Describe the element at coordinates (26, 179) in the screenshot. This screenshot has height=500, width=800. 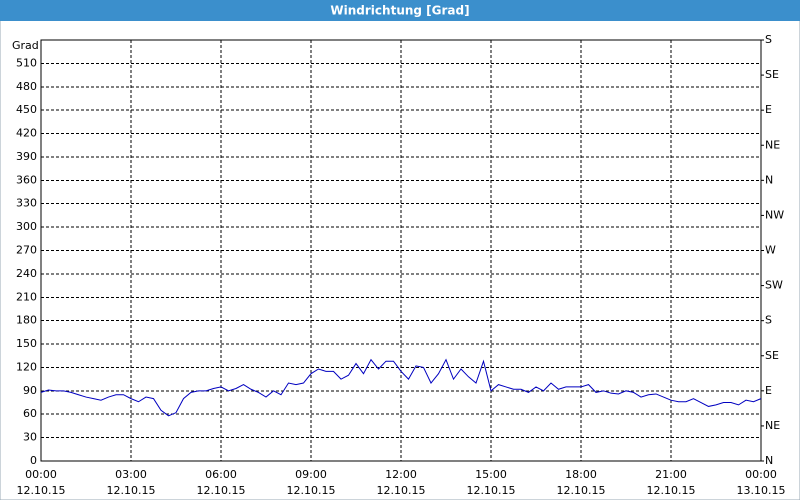
I see `y-tick-label: 360` at that location.